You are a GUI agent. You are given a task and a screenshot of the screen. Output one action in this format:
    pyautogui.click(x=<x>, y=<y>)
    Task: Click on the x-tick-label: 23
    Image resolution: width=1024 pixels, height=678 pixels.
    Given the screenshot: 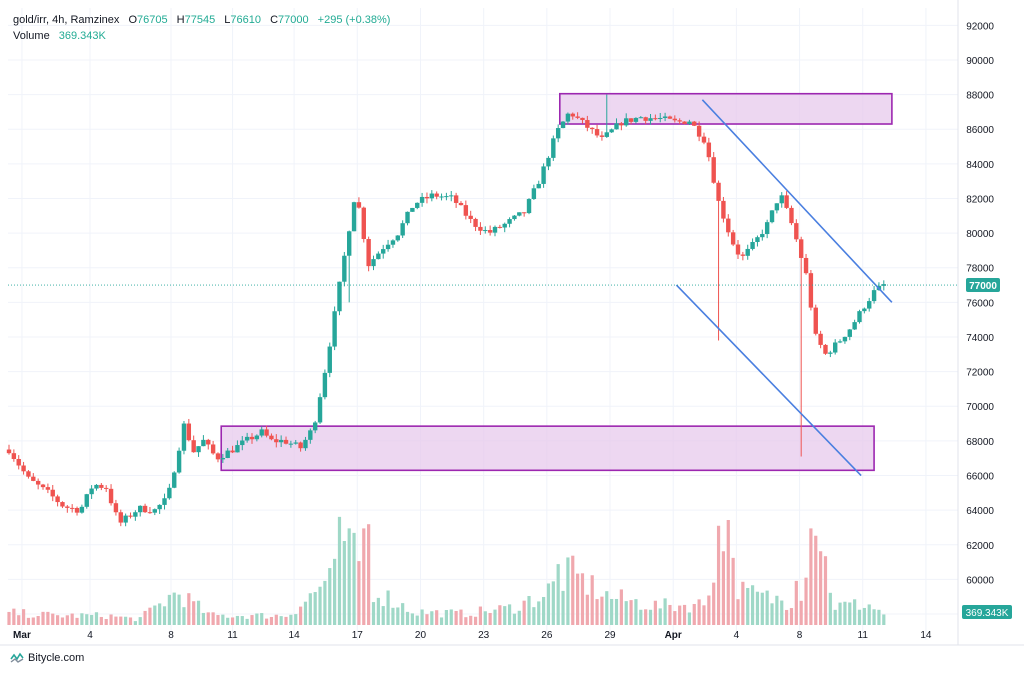 What is the action you would take?
    pyautogui.click(x=484, y=635)
    